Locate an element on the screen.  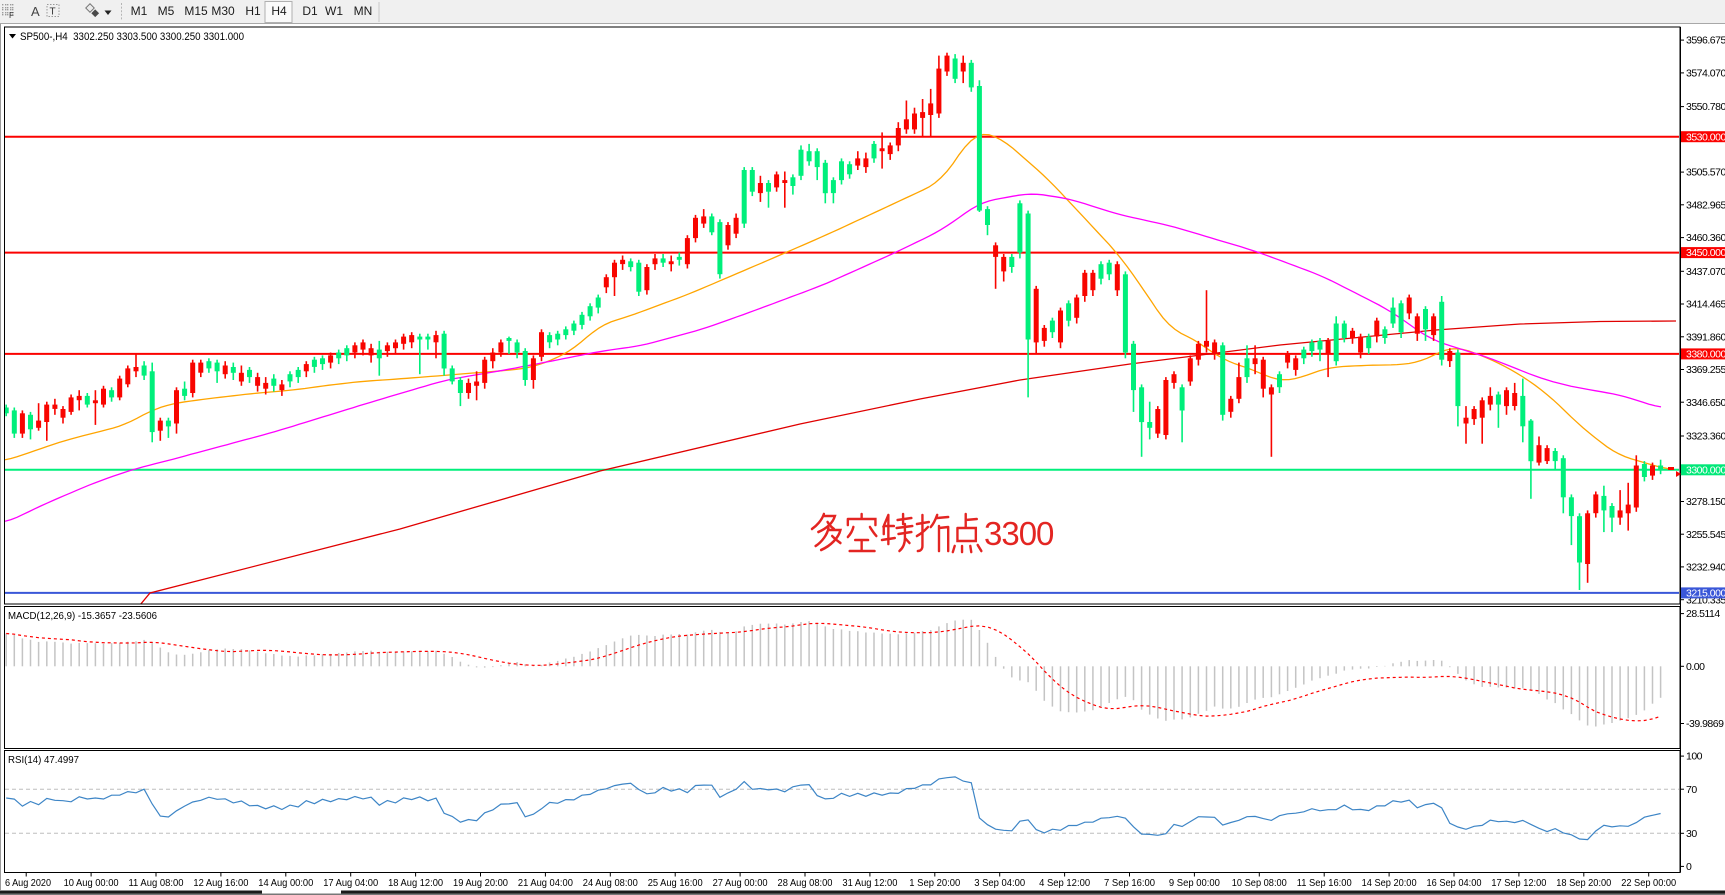
svg-text: 31 Aug 12:00 is located at coordinates (869, 883).